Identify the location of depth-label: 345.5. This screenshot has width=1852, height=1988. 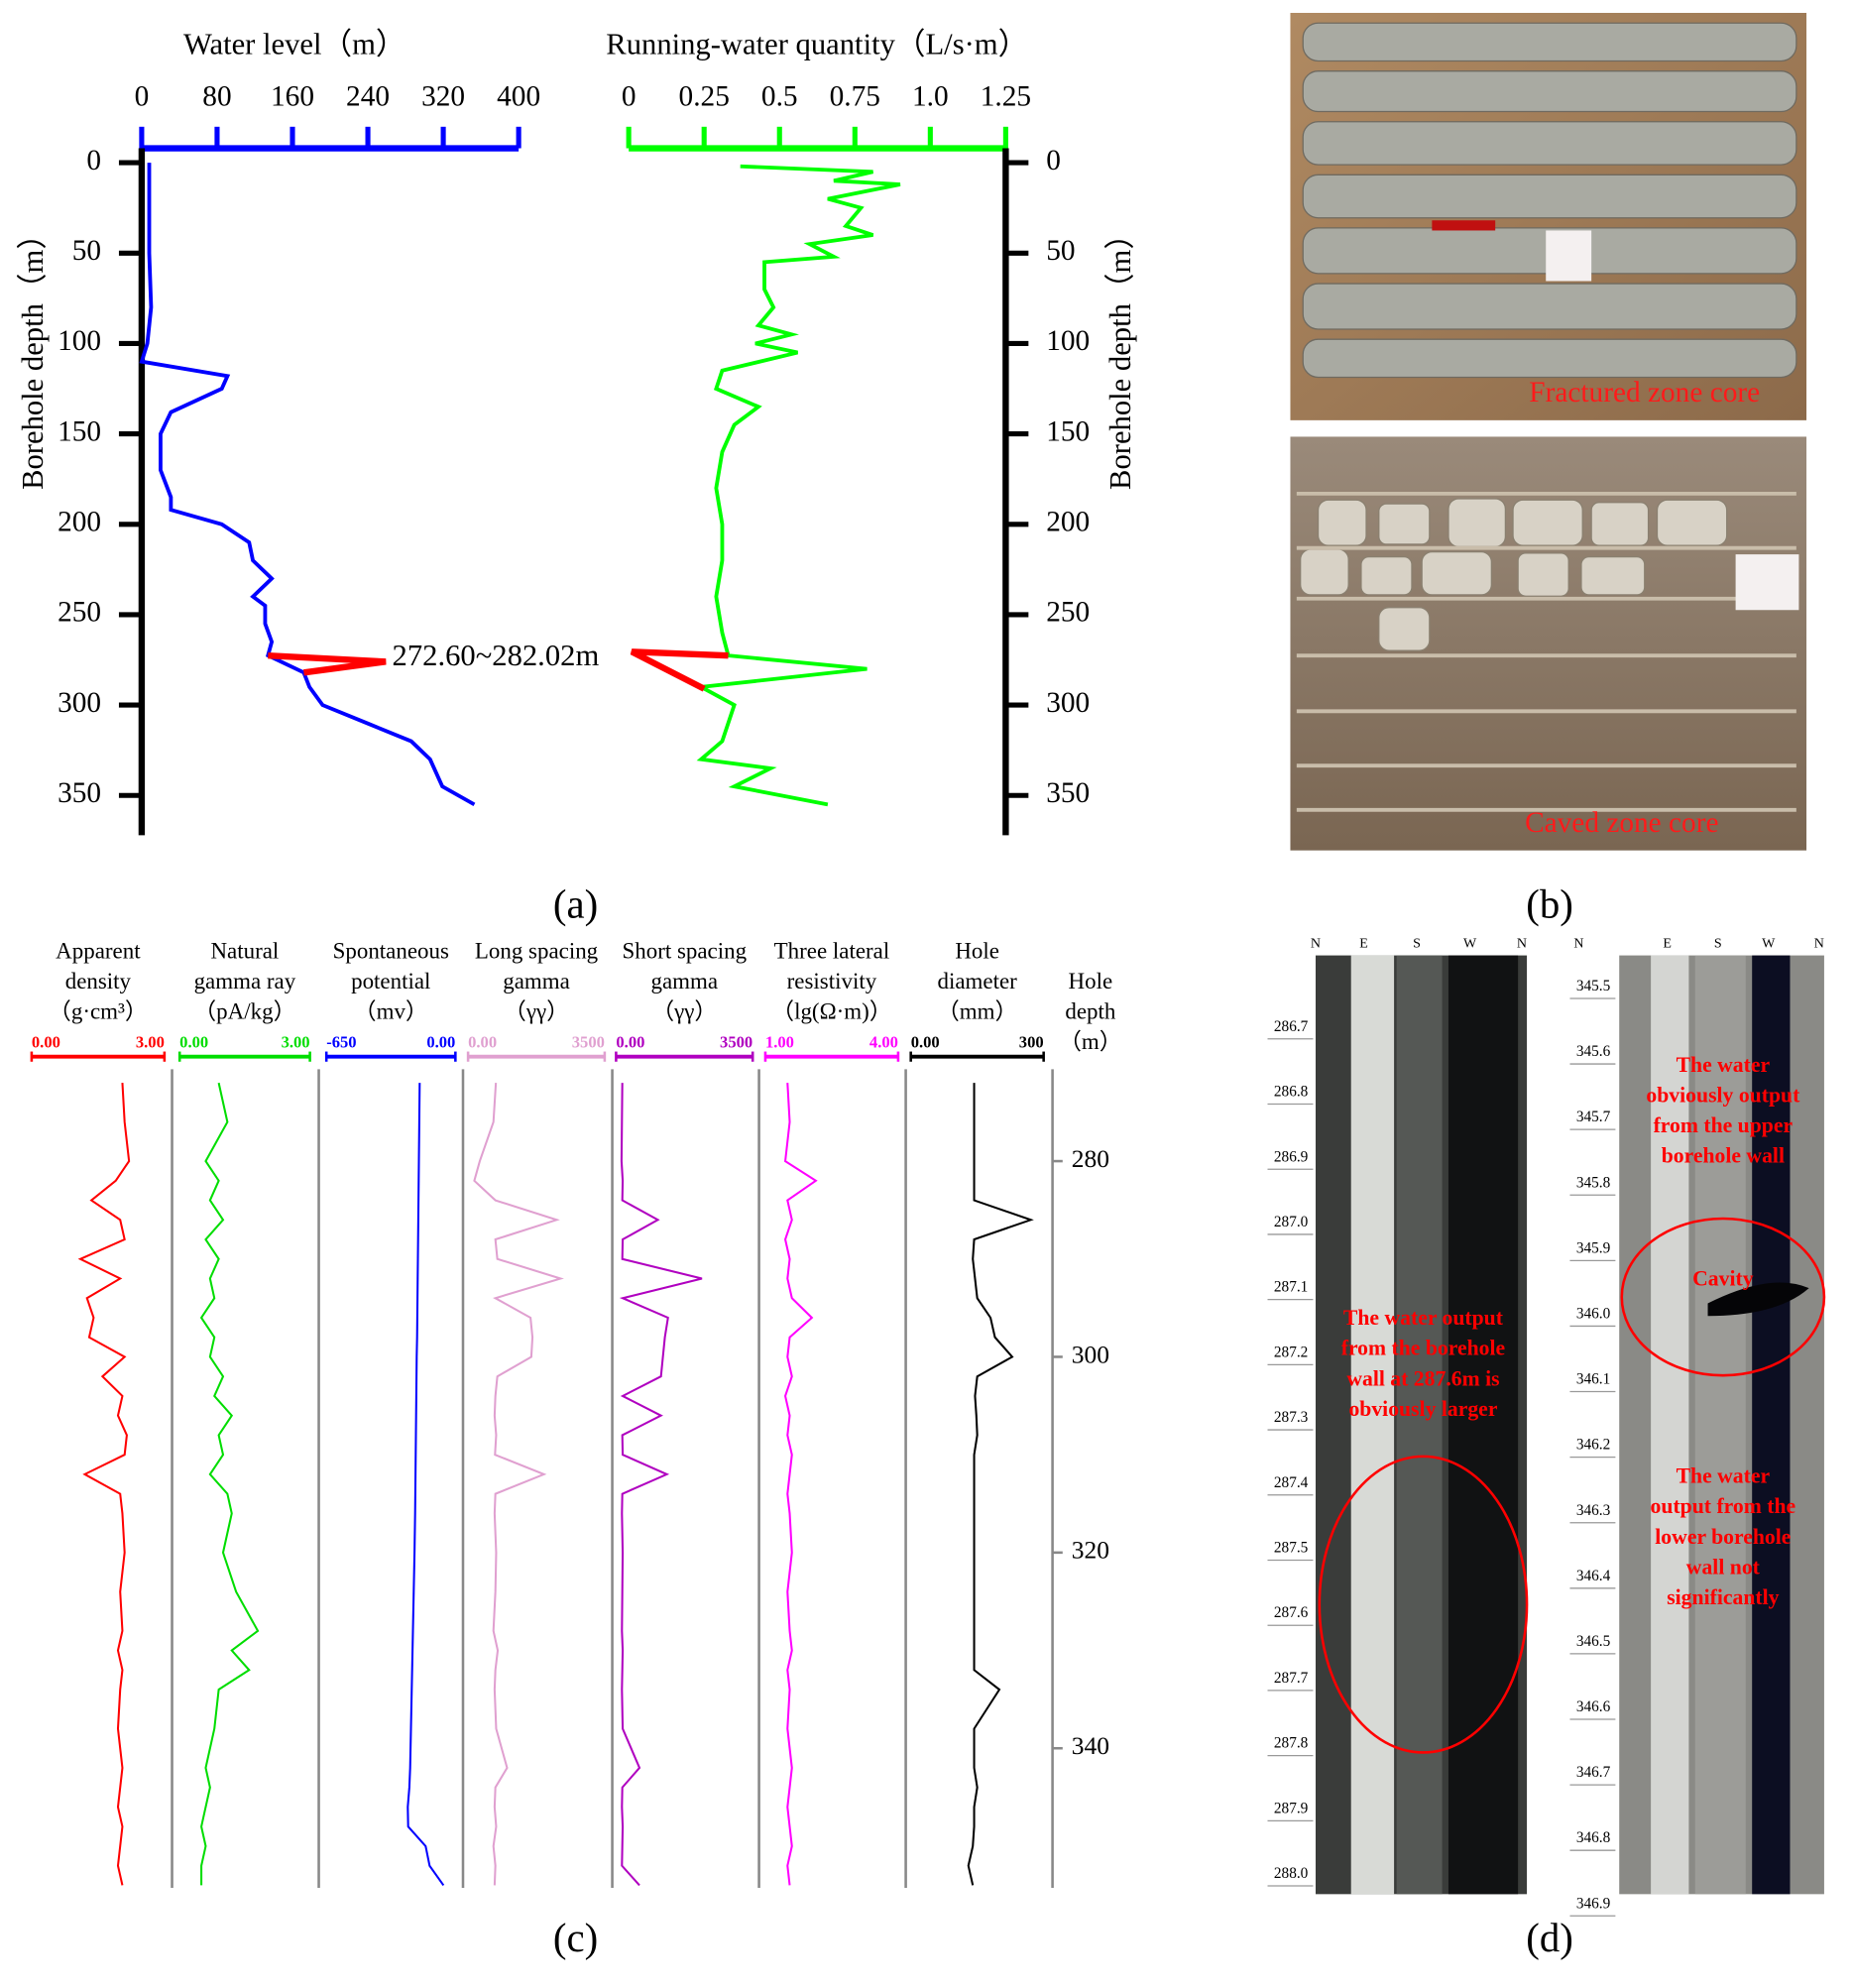
(1594, 986).